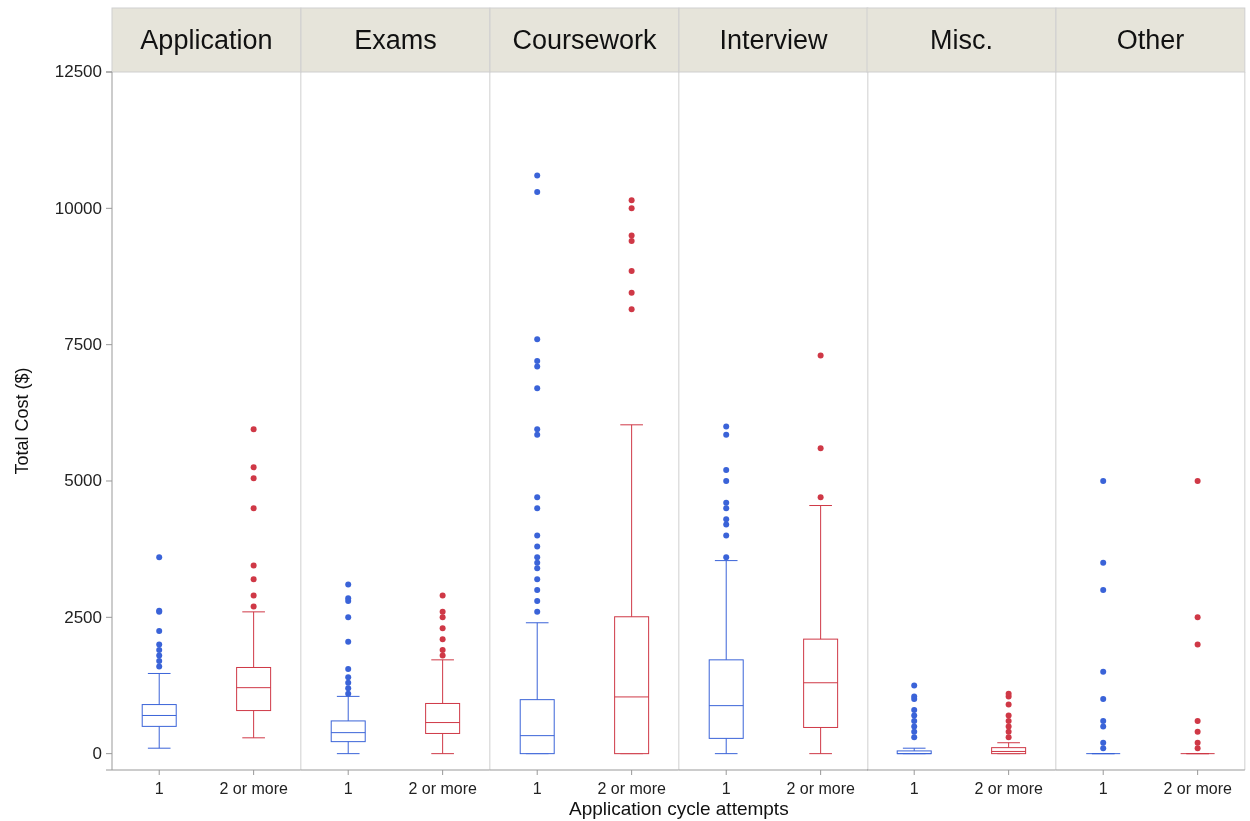  I want to click on chart-title: Application, so click(206, 40).